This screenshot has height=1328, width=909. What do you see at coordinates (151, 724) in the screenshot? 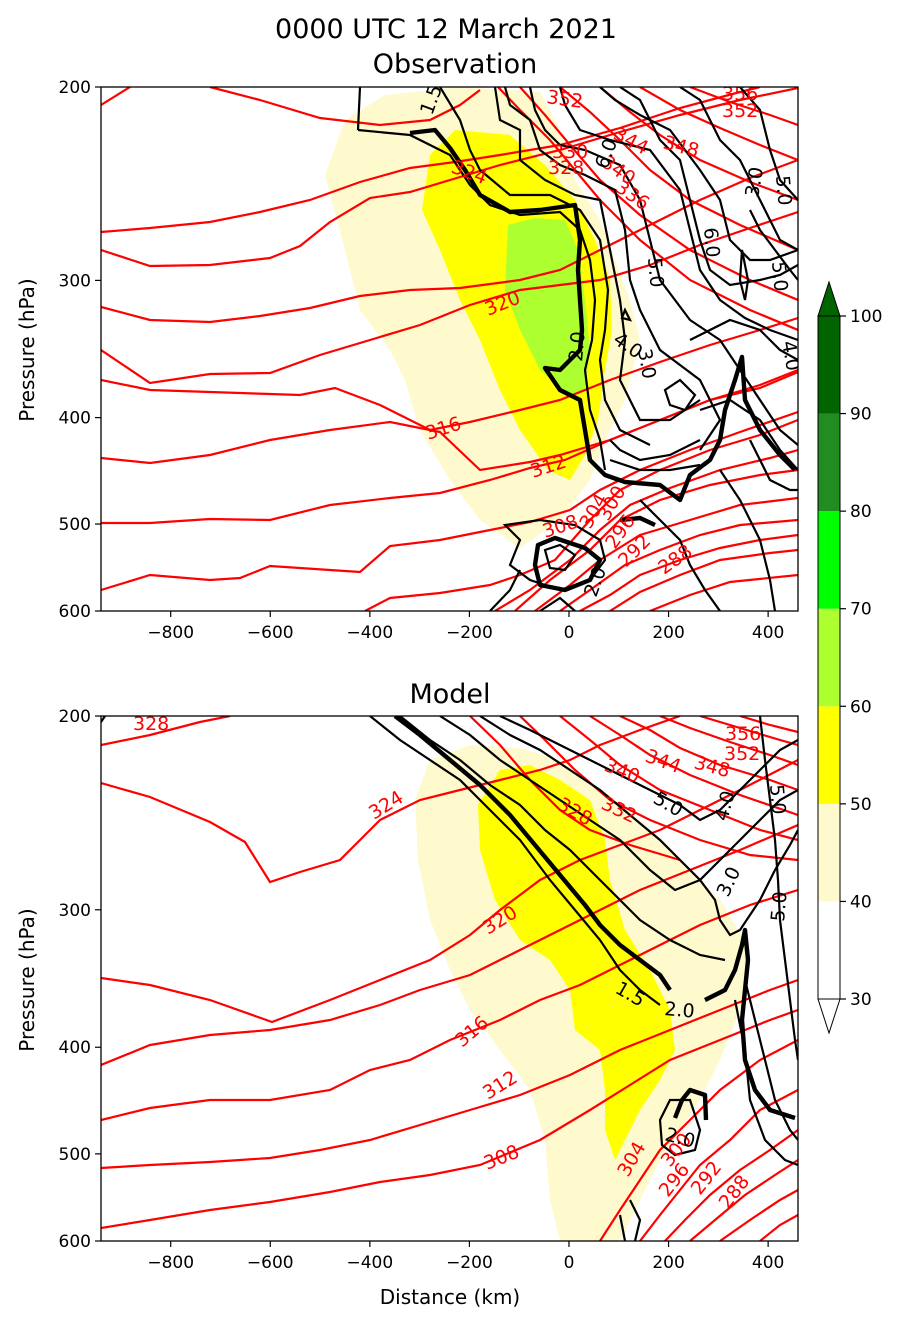
I see `model-theta-label: 328` at bounding box center [151, 724].